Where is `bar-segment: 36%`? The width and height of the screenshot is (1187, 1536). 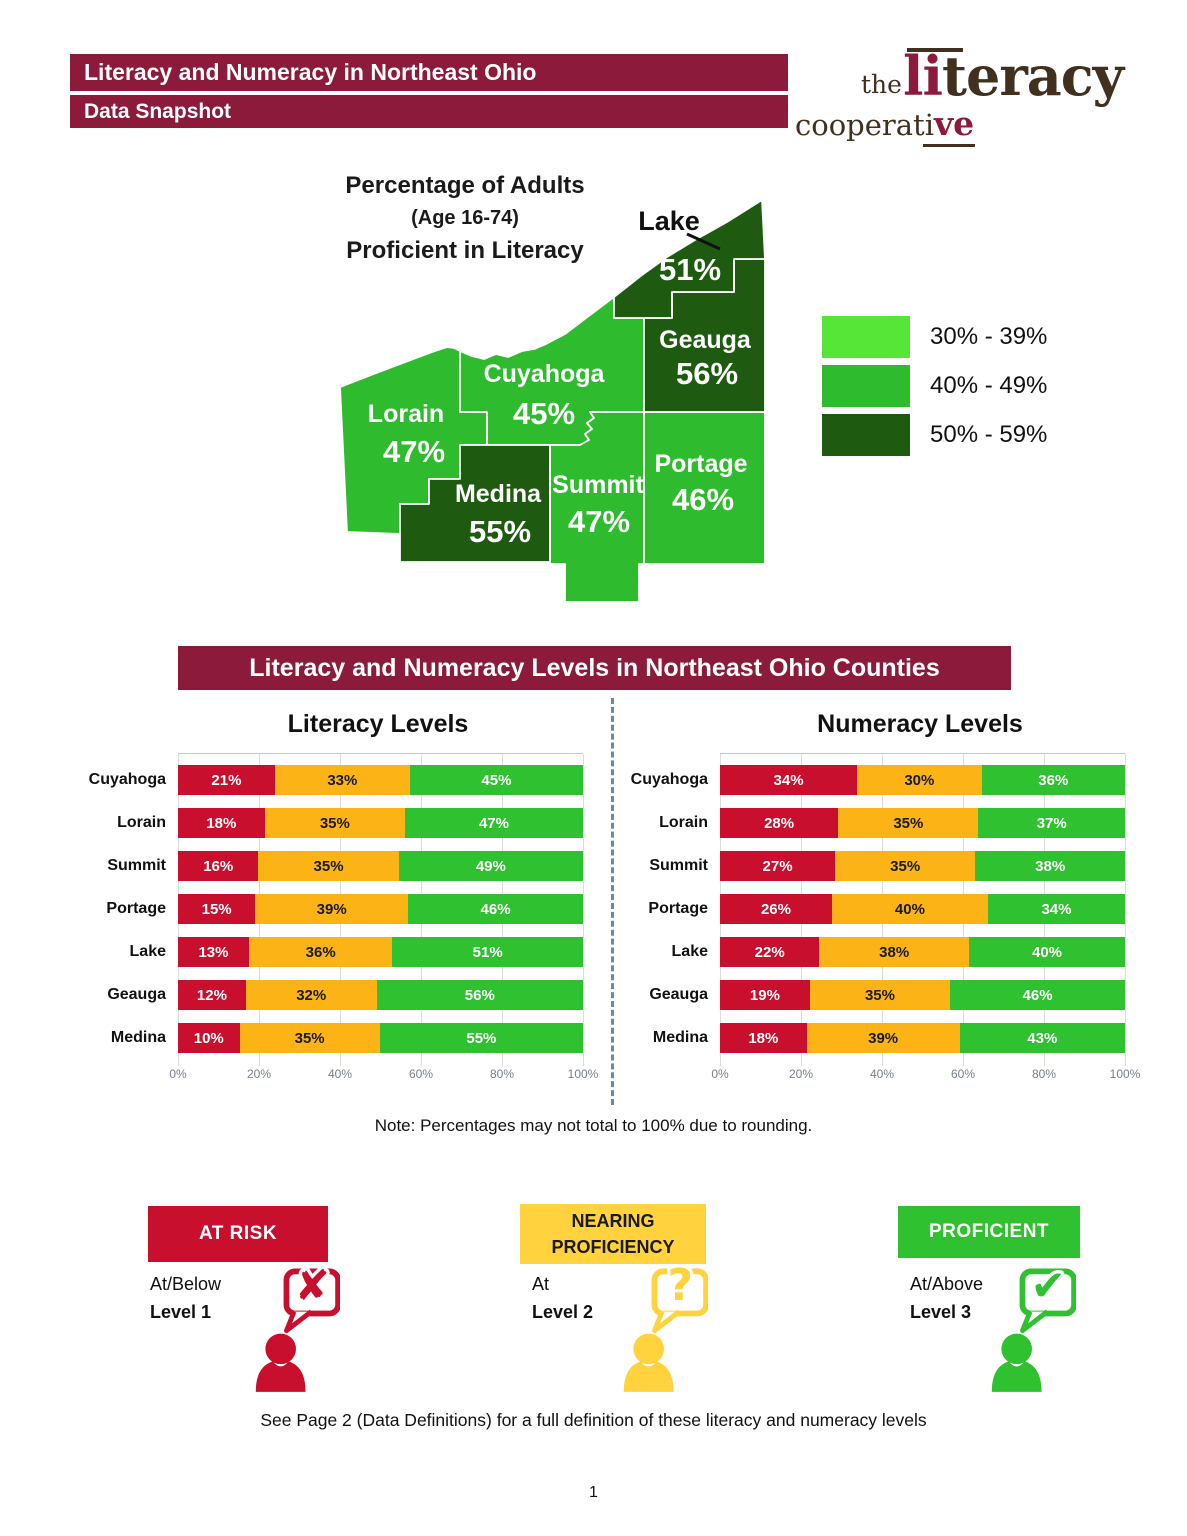
bar-segment: 36% is located at coordinates (320, 952).